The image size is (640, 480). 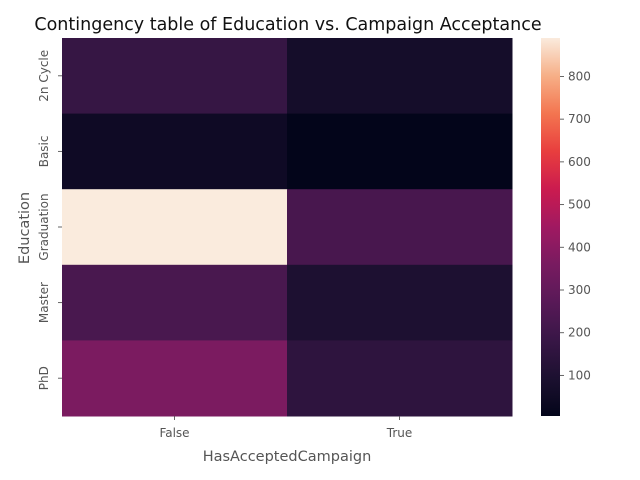 What do you see at coordinates (579, 247) in the screenshot?
I see `colorbar-tick-label: 400` at bounding box center [579, 247].